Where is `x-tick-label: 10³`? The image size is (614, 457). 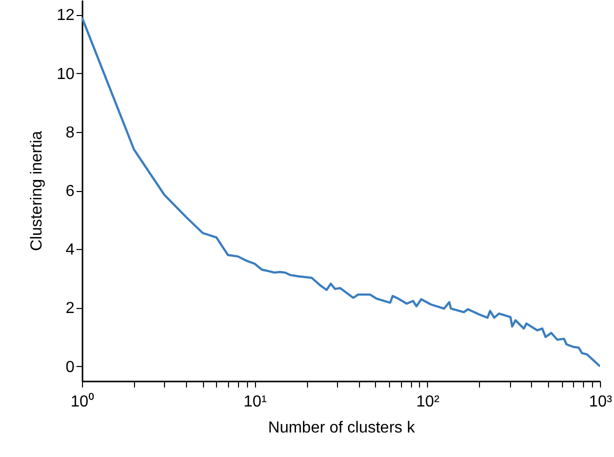
x-tick-label: 10³ is located at coordinates (600, 402).